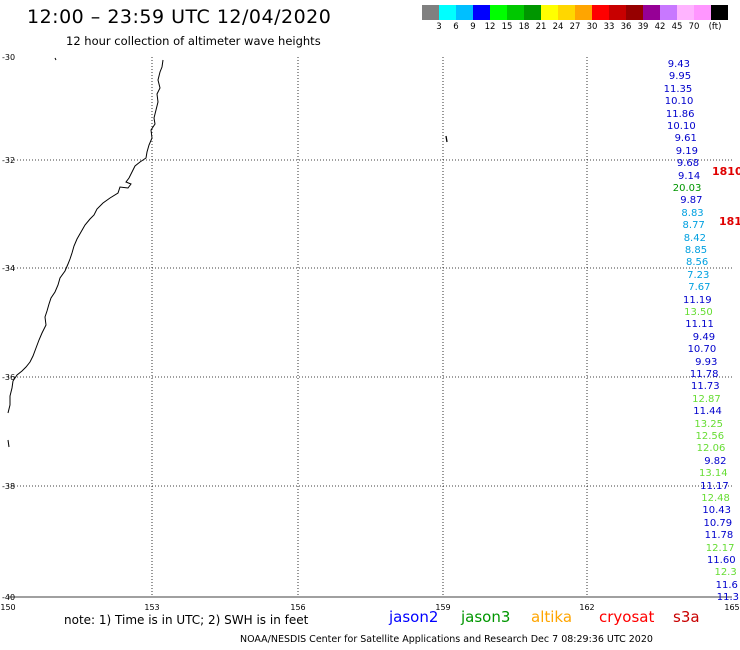  What do you see at coordinates (8, 486) in the screenshot?
I see `latitude-tick-label: -38` at bounding box center [8, 486].